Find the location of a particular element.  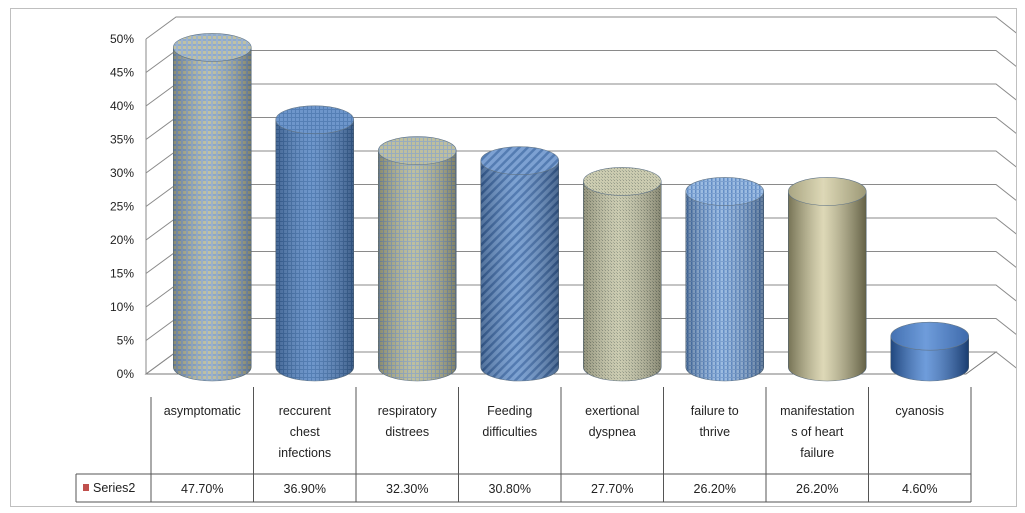

data-label: 32.30% is located at coordinates (407, 489).